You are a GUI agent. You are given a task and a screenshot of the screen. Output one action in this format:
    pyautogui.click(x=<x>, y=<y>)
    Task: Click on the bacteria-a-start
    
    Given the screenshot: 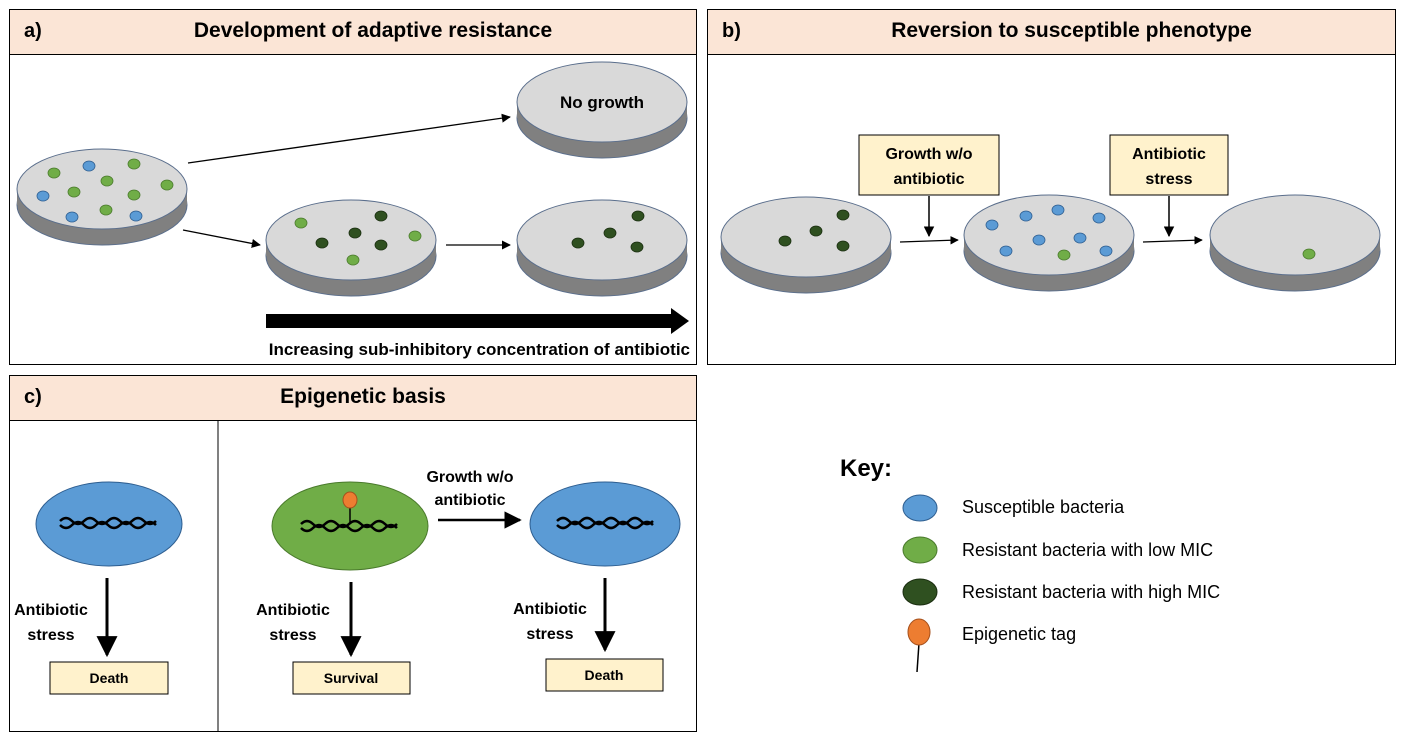 What is the action you would take?
    pyautogui.click(x=105, y=190)
    